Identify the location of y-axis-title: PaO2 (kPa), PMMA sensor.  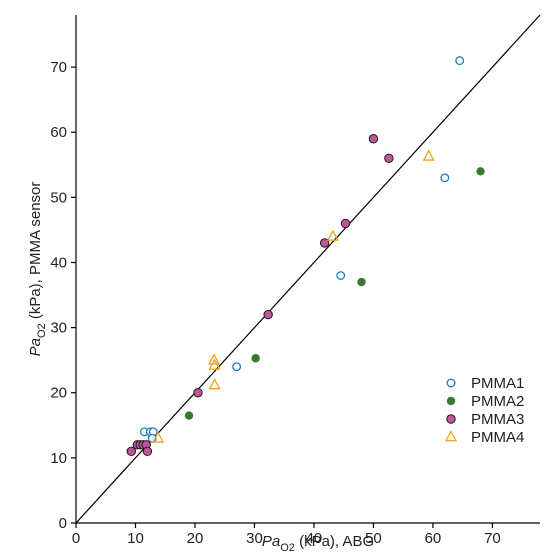
(37, 269).